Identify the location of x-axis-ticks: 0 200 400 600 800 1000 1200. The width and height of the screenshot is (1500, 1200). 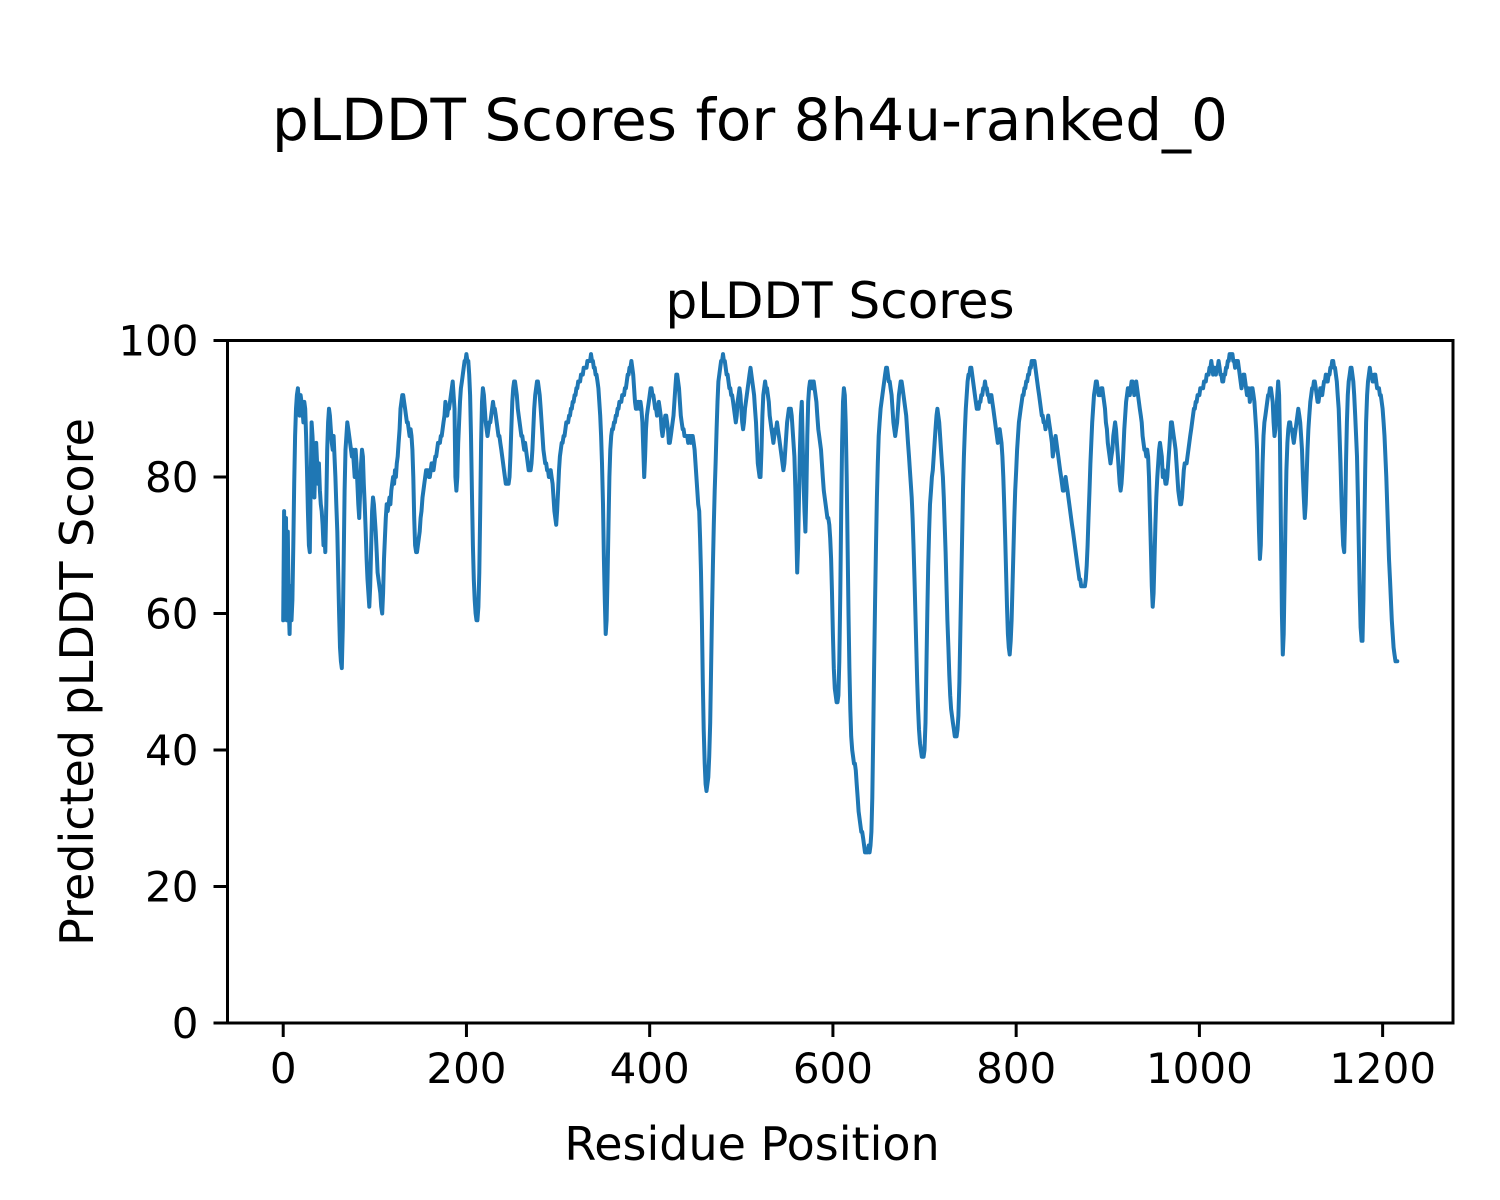
(853, 1058).